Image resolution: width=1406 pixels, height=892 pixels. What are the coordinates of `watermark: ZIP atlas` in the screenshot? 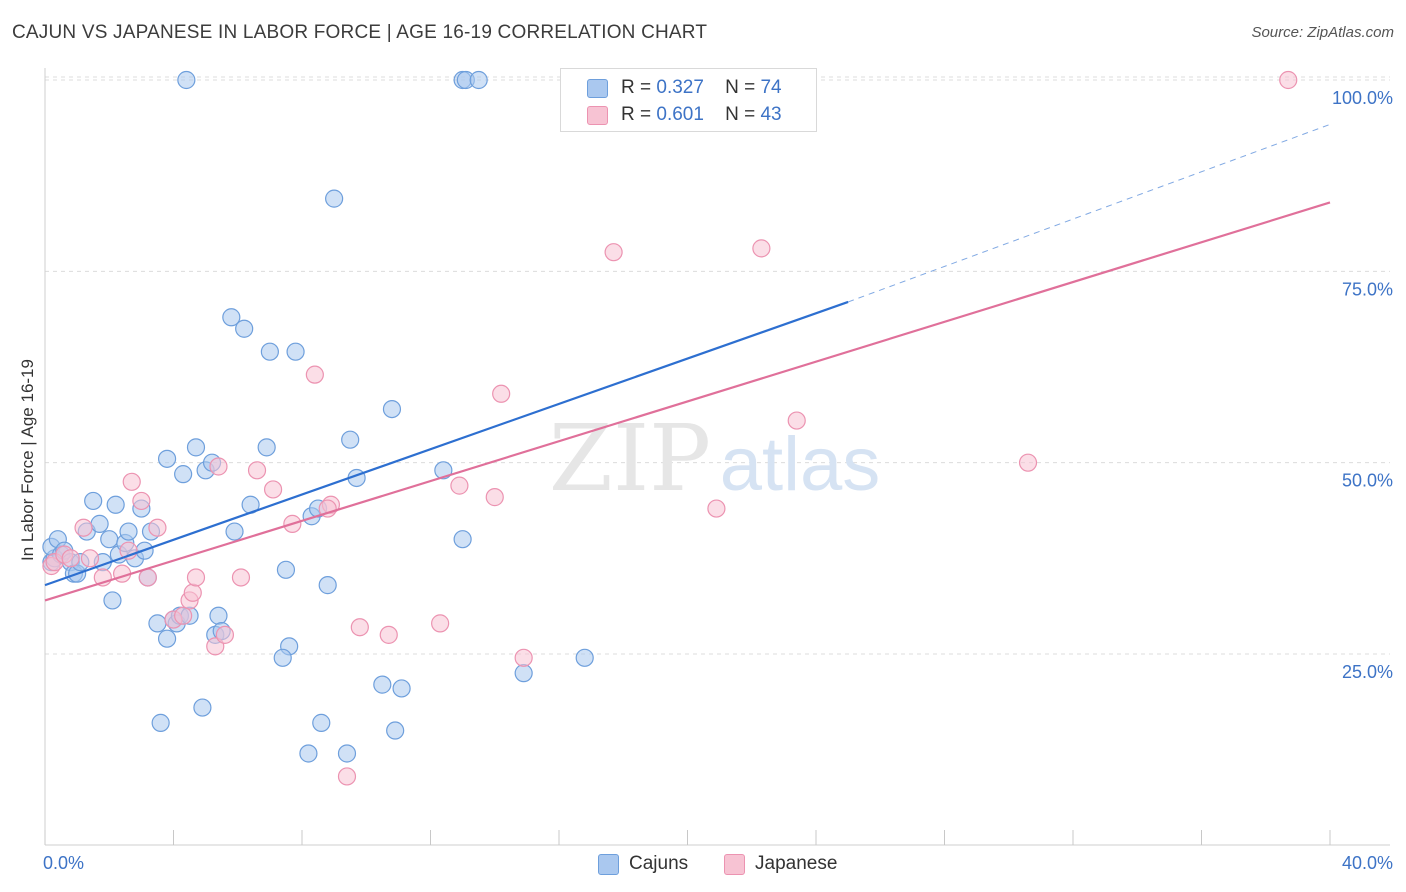 It's located at (714, 458).